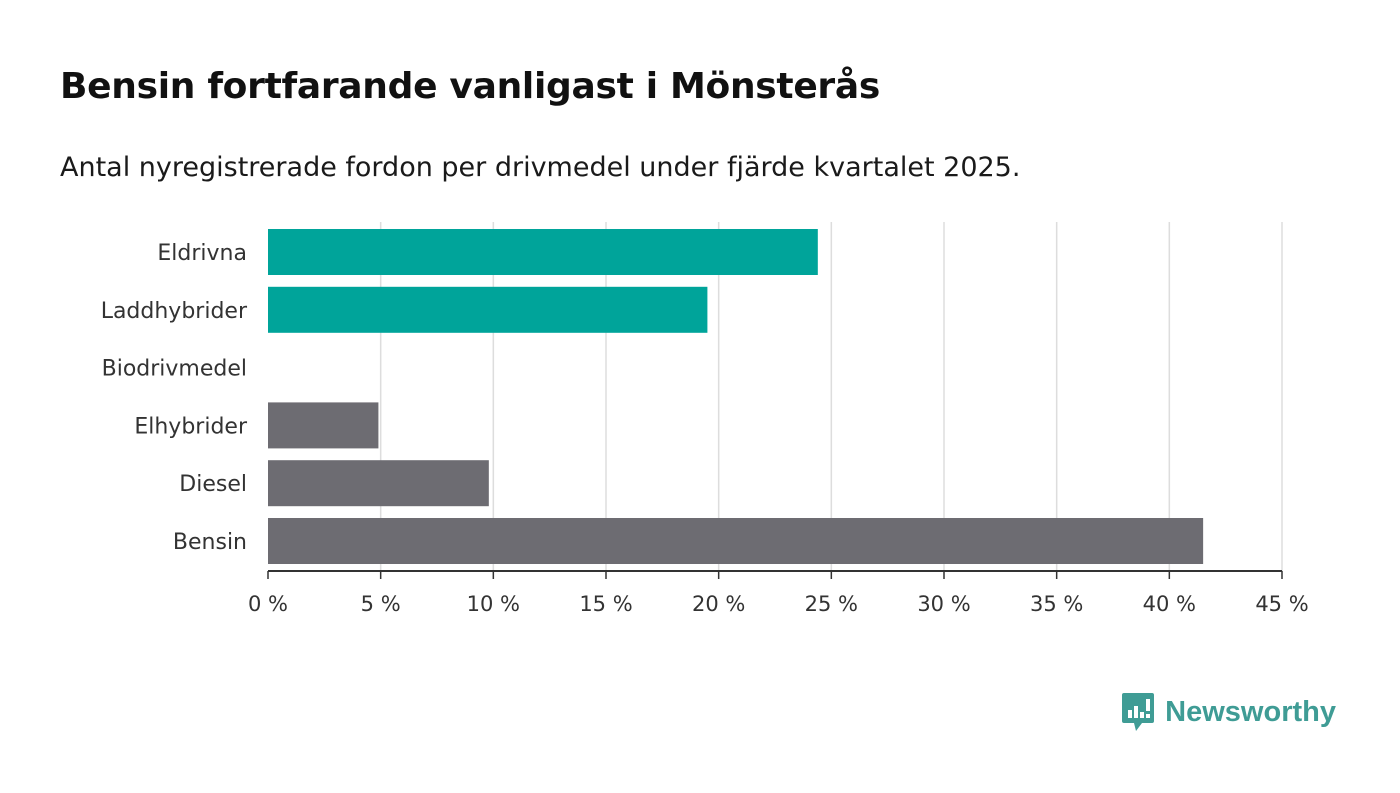 The width and height of the screenshot is (1400, 793). I want to click on bar-diesel, so click(378, 483).